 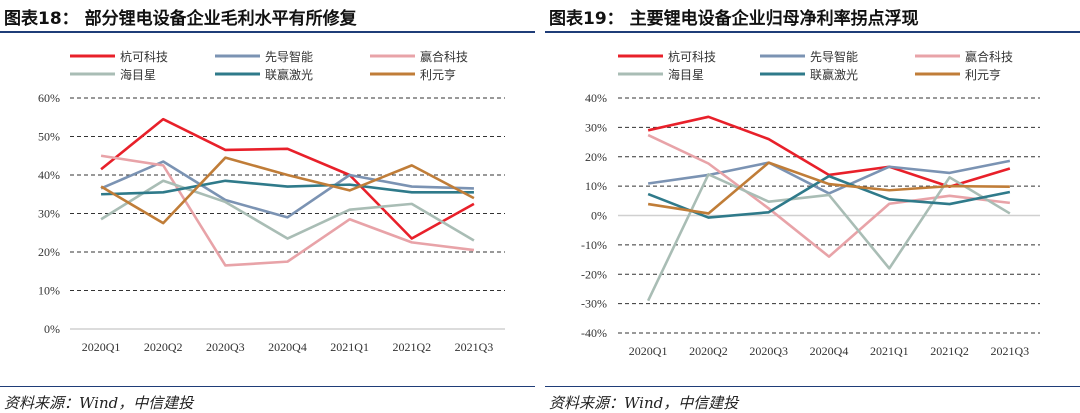 What do you see at coordinates (49, 137) in the screenshot?
I see `y-tick-label: 50%` at bounding box center [49, 137].